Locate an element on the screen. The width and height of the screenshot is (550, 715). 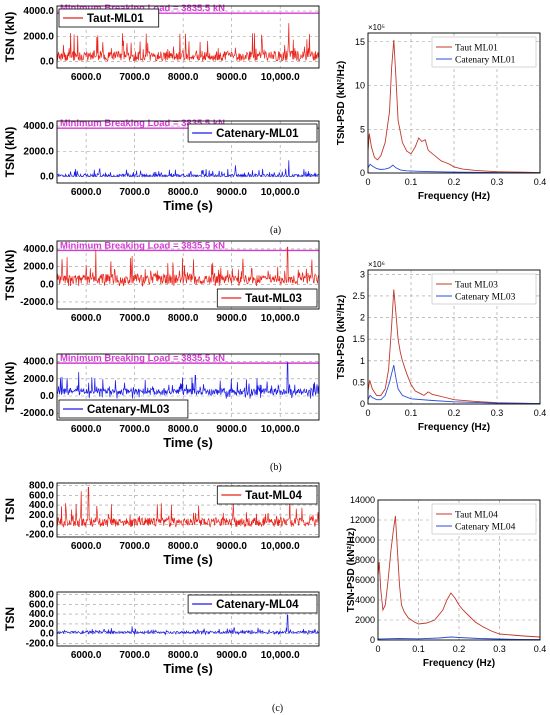
y-tick-label: 10000 is located at coordinates (362, 540).